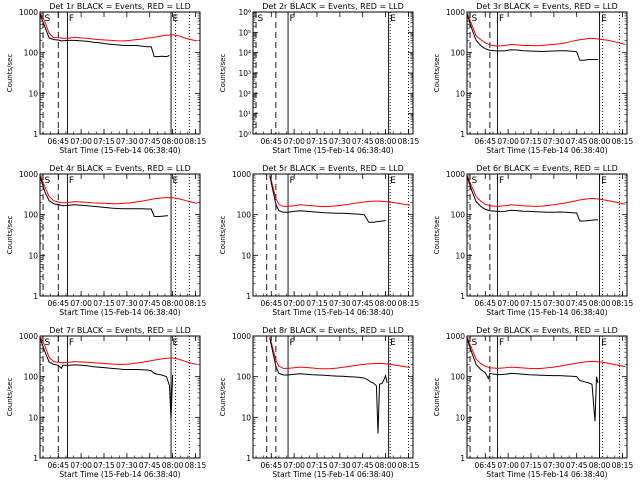 The width and height of the screenshot is (640, 480). What do you see at coordinates (120, 6) in the screenshot?
I see `chart-title: Det 1r BLACK = Events, RED = LLD` at bounding box center [120, 6].